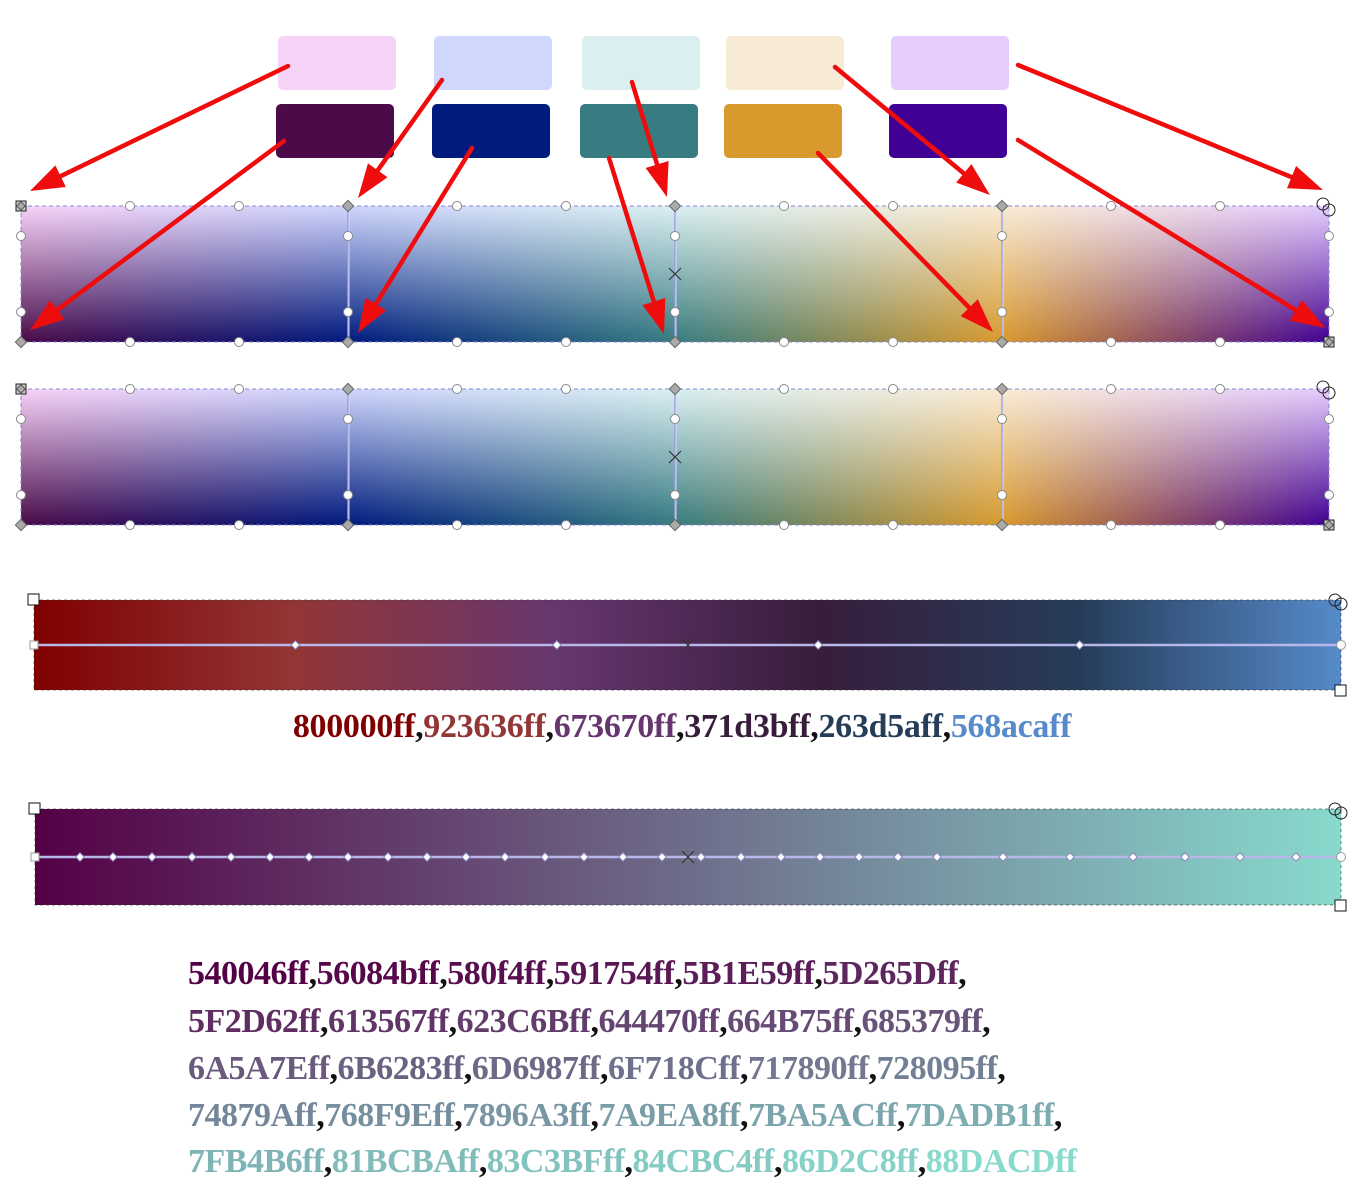 The width and height of the screenshot is (1364, 1202). I want to click on linear-gradient-six-stop, so click(687, 645).